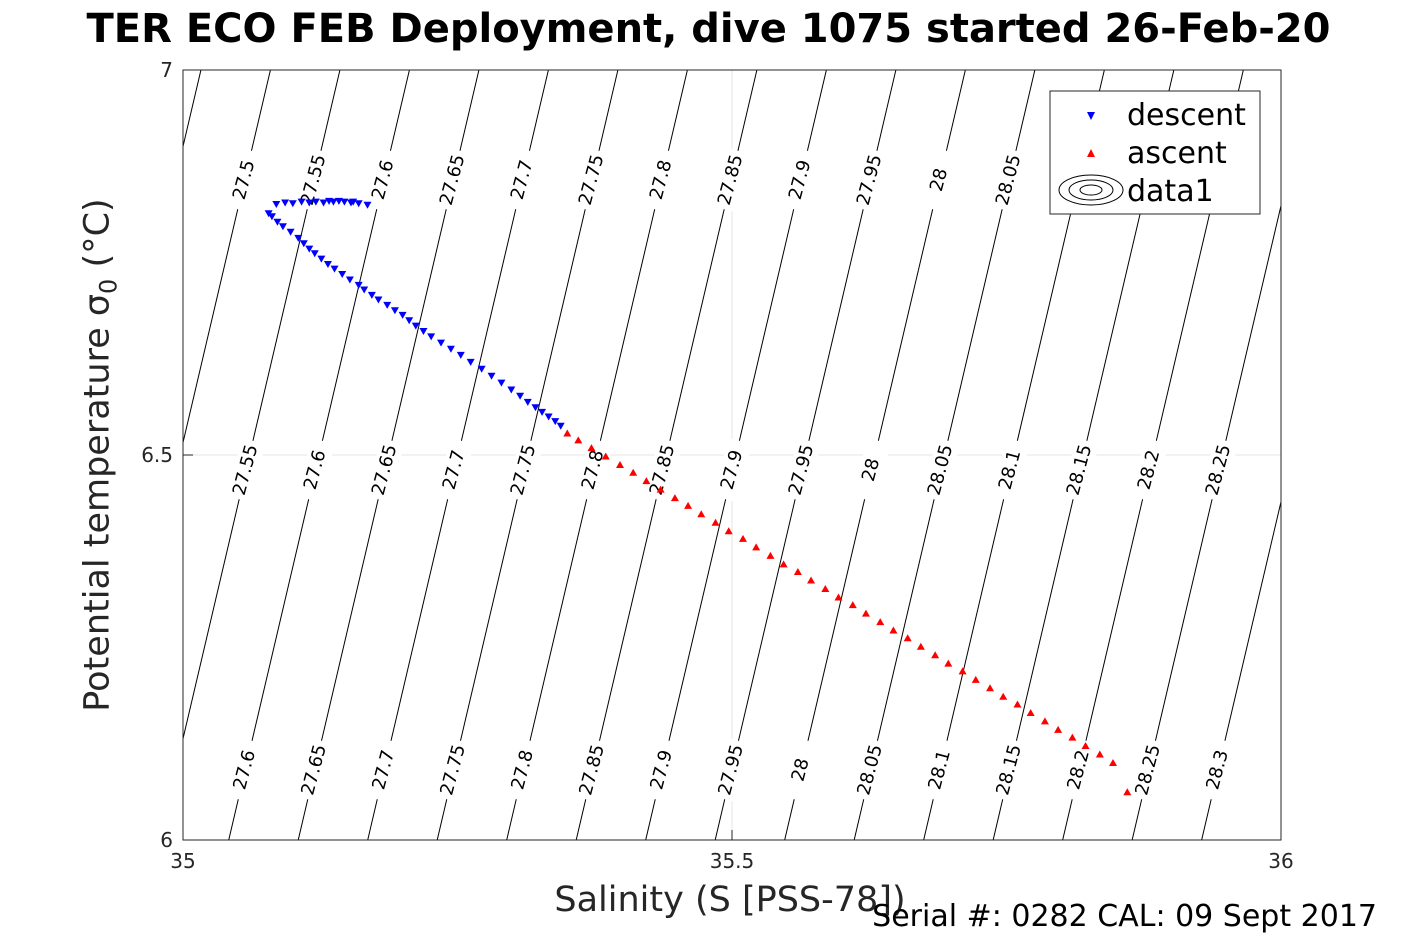  What do you see at coordinates (1170, 191) in the screenshot?
I see `legend-label-data1: data1` at bounding box center [1170, 191].